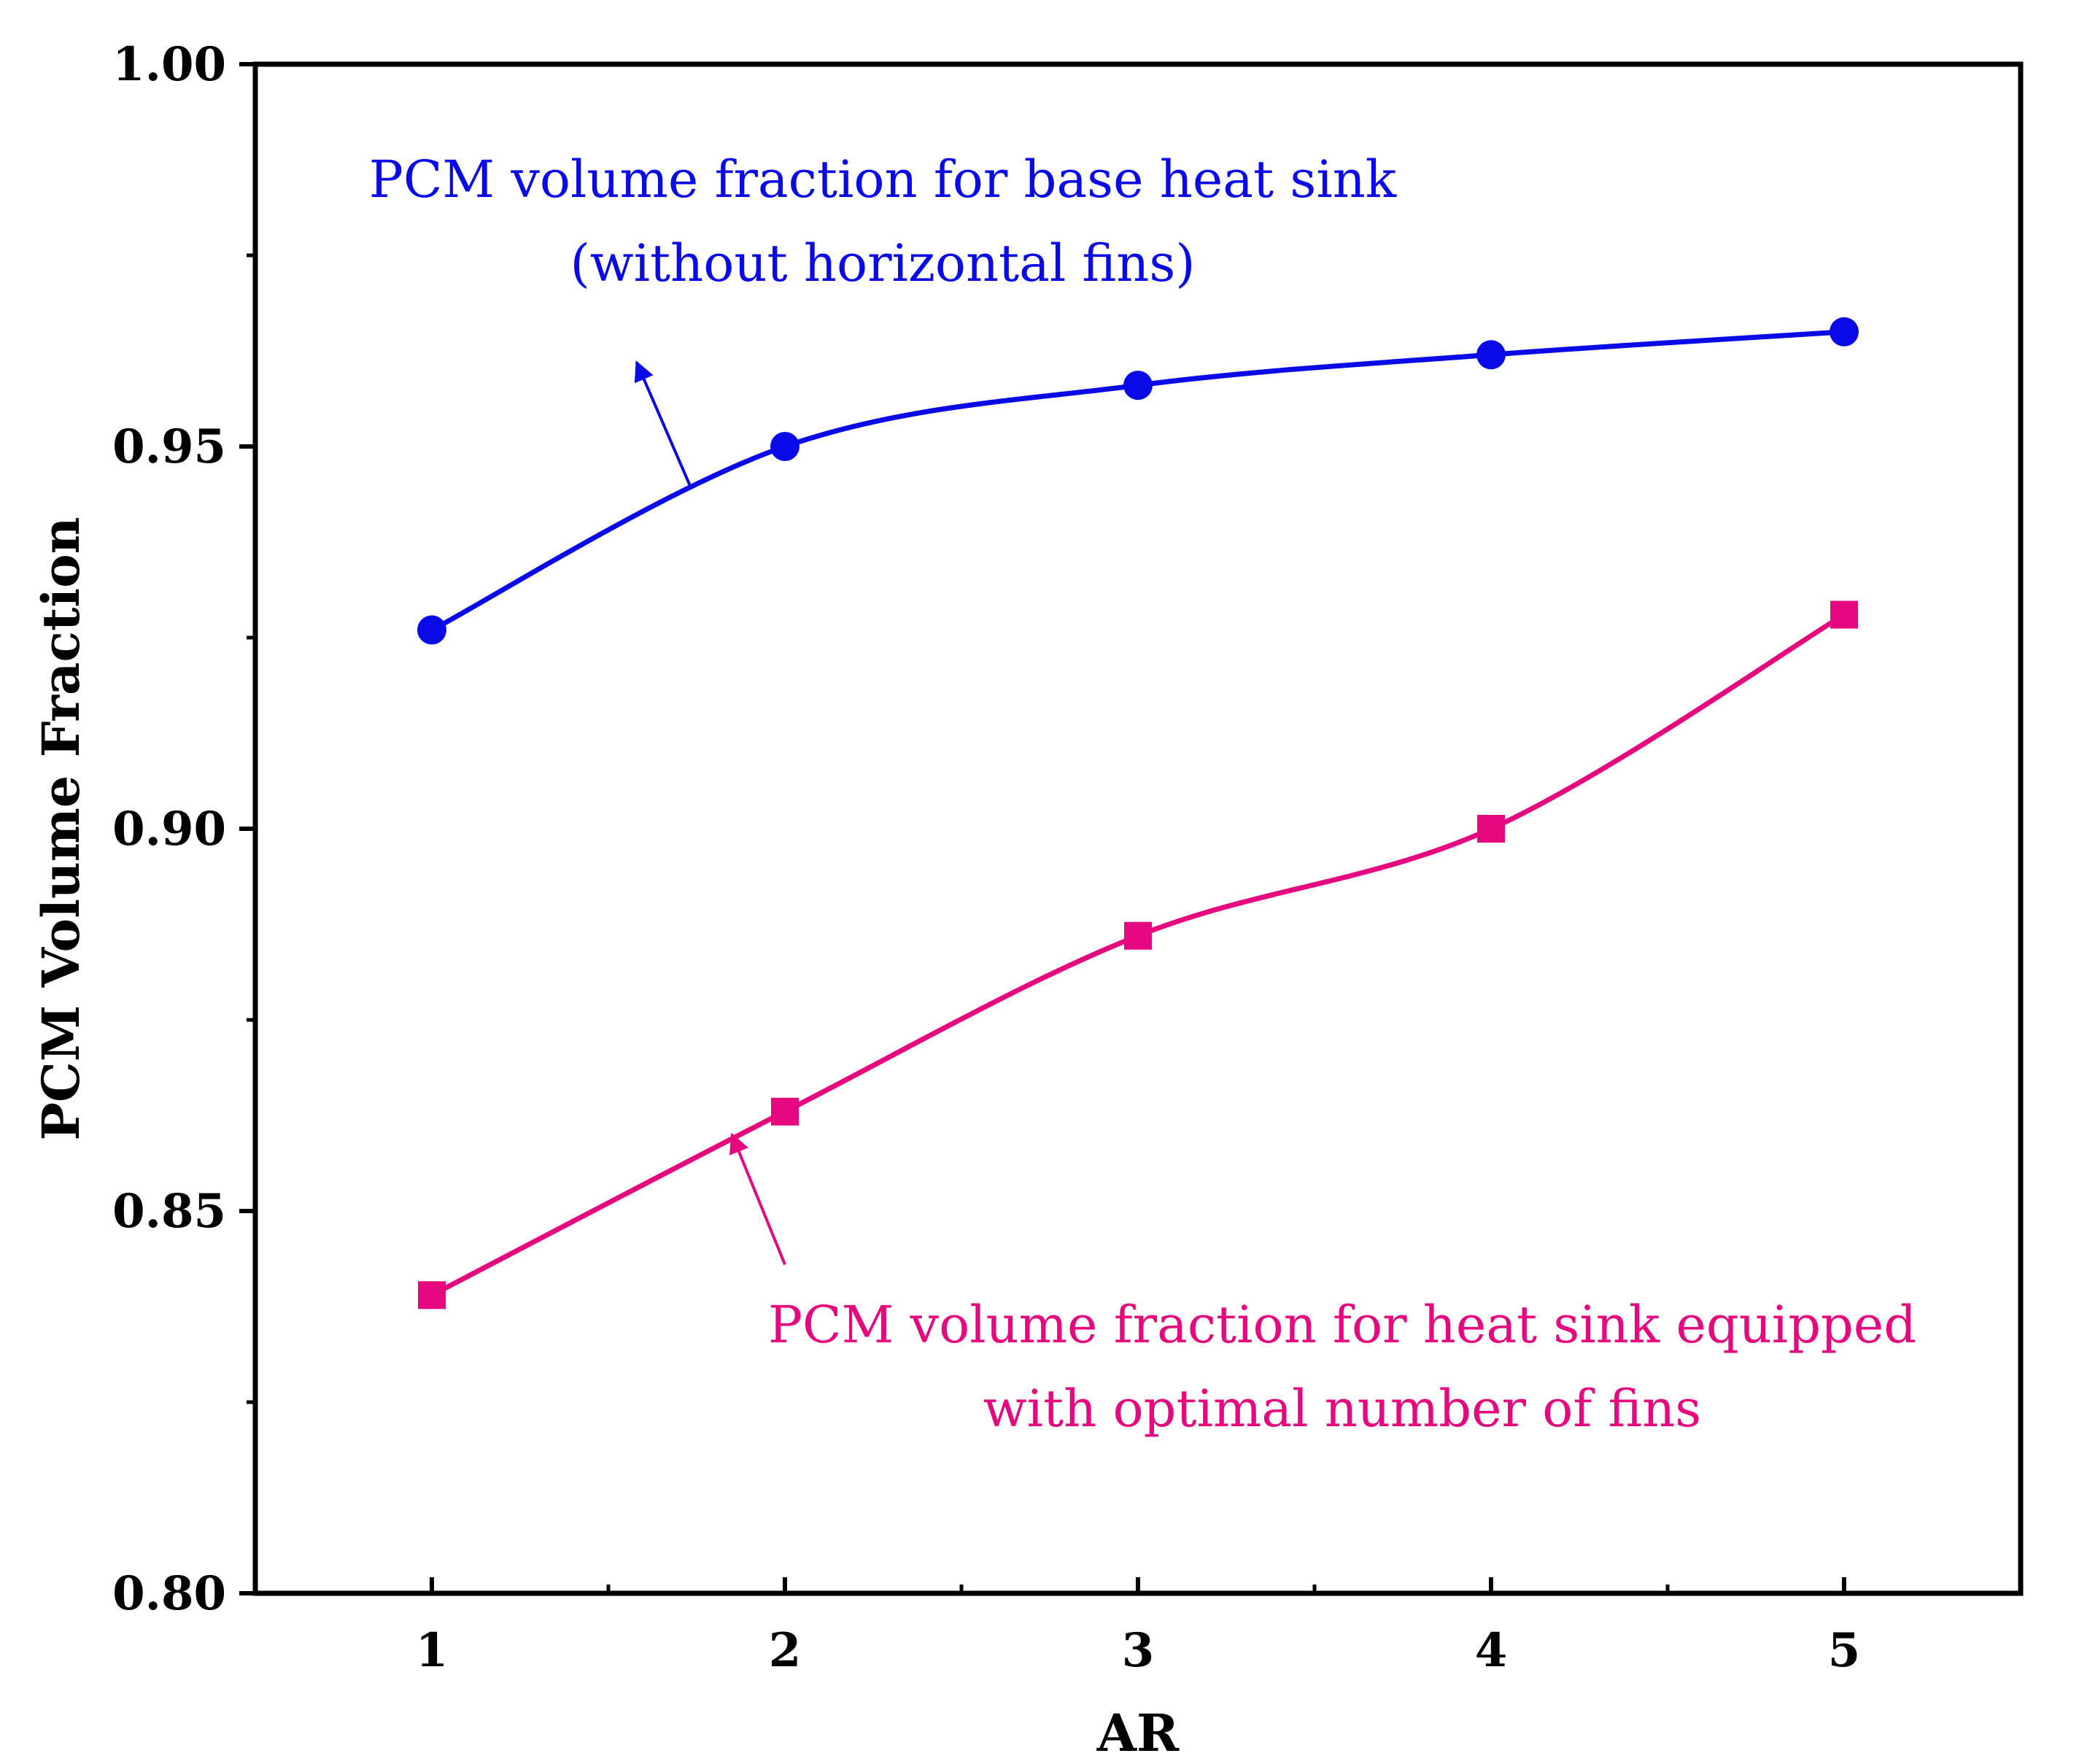  I want to click on y-tick-label: 0.95, so click(169, 447).